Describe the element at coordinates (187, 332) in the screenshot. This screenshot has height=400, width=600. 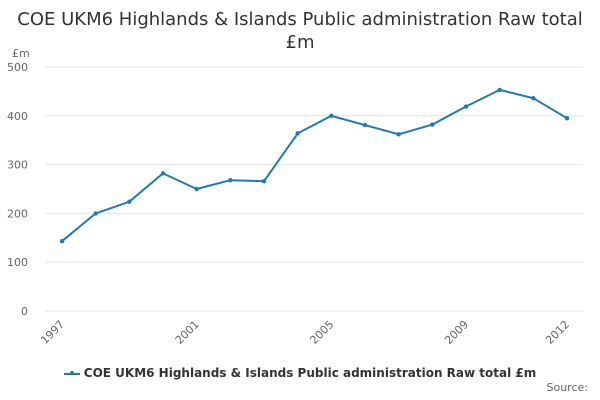
I see `x-tick-label: 2001` at that location.